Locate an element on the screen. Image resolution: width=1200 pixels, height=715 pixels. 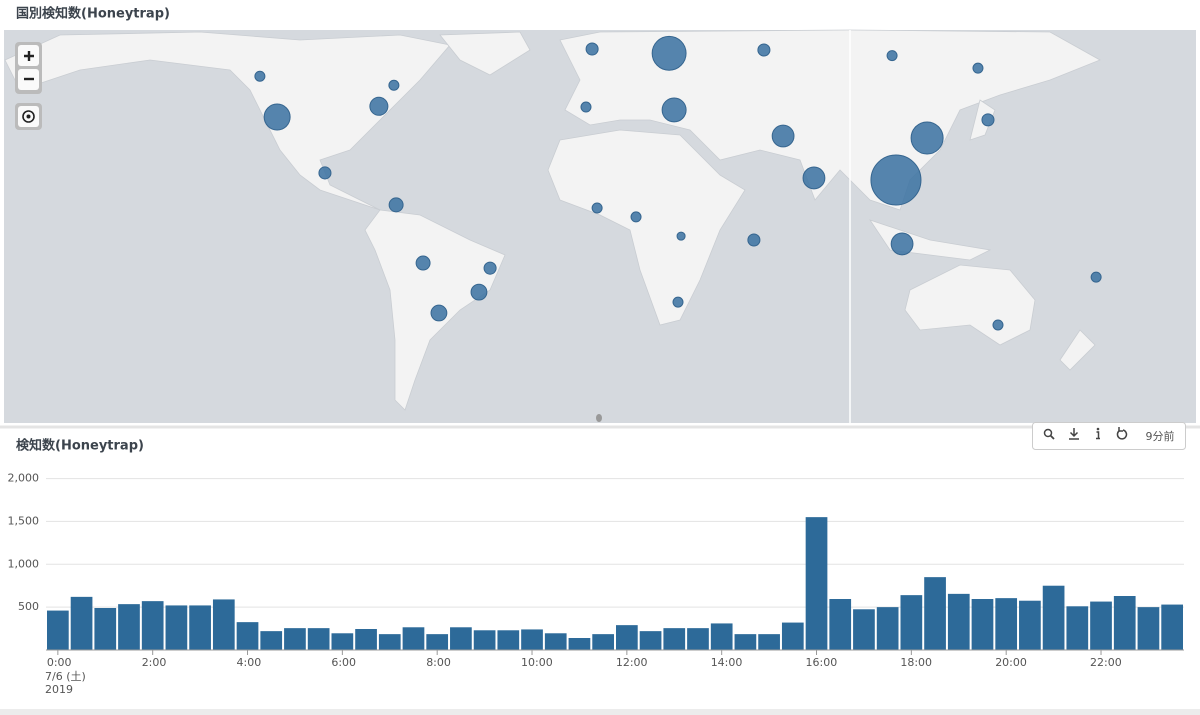
y-tick-label: 500 is located at coordinates (28, 606).